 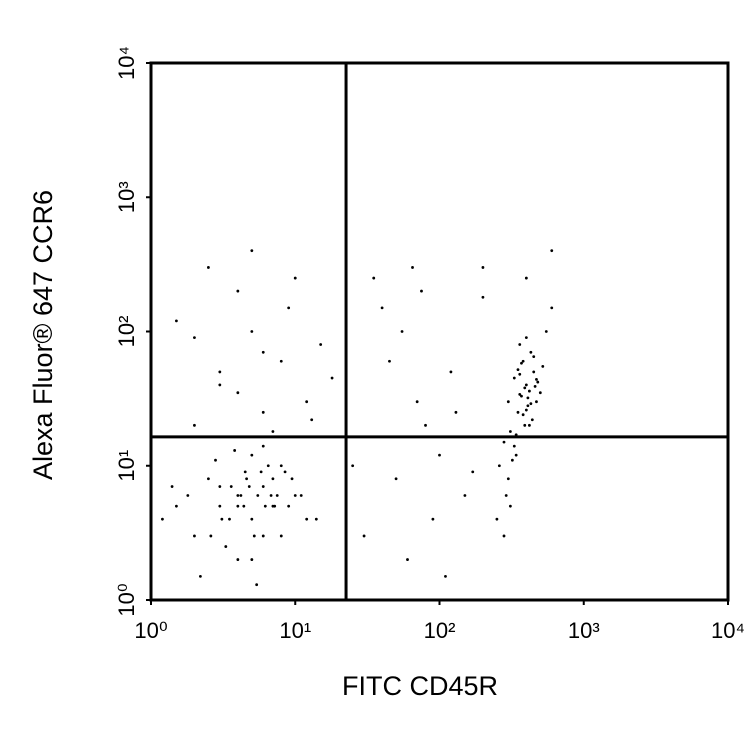 What do you see at coordinates (126, 599) in the screenshot?
I see `y-tick-label: 10⁰` at bounding box center [126, 599].